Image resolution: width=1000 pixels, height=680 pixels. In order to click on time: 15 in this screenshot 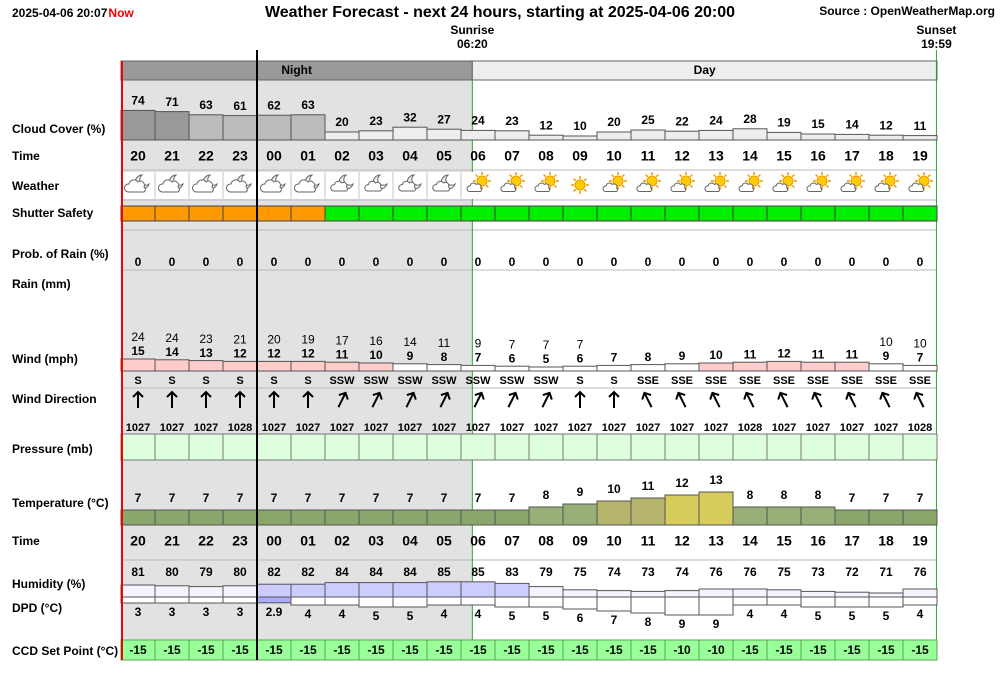, I will do `click(784, 156)`.